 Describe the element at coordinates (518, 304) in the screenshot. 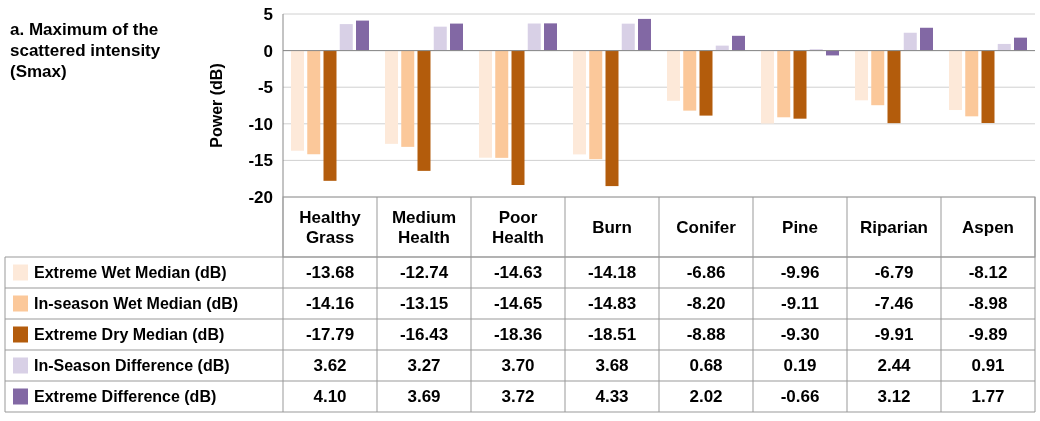

I see `data-label: -14.65` at that location.